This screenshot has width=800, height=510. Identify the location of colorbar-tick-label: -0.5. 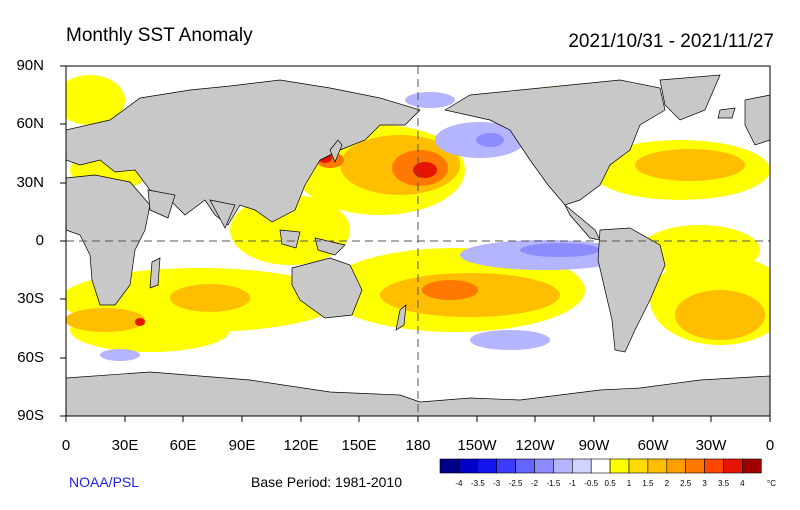
(591, 483).